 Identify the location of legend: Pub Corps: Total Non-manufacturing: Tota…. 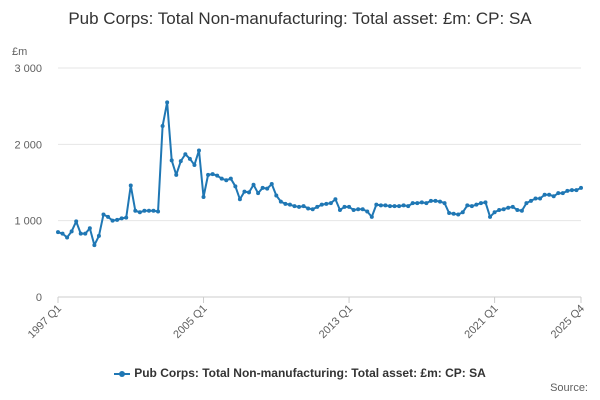
(300, 373).